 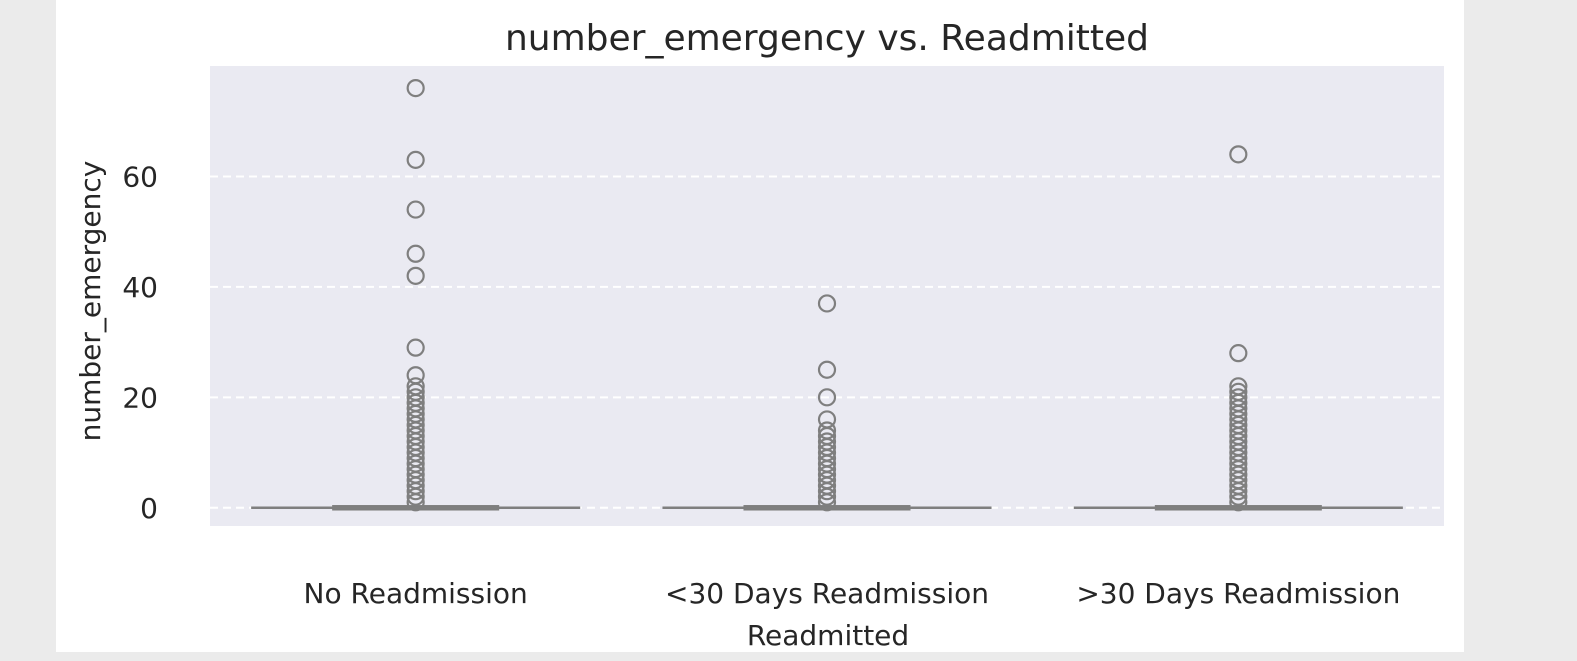 I want to click on x-tick-label: No Readmission, so click(x=416, y=593).